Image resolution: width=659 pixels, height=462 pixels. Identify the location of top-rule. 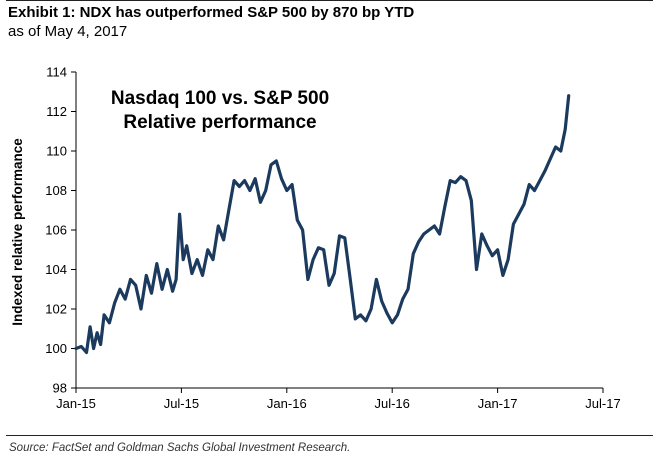
(329, 0).